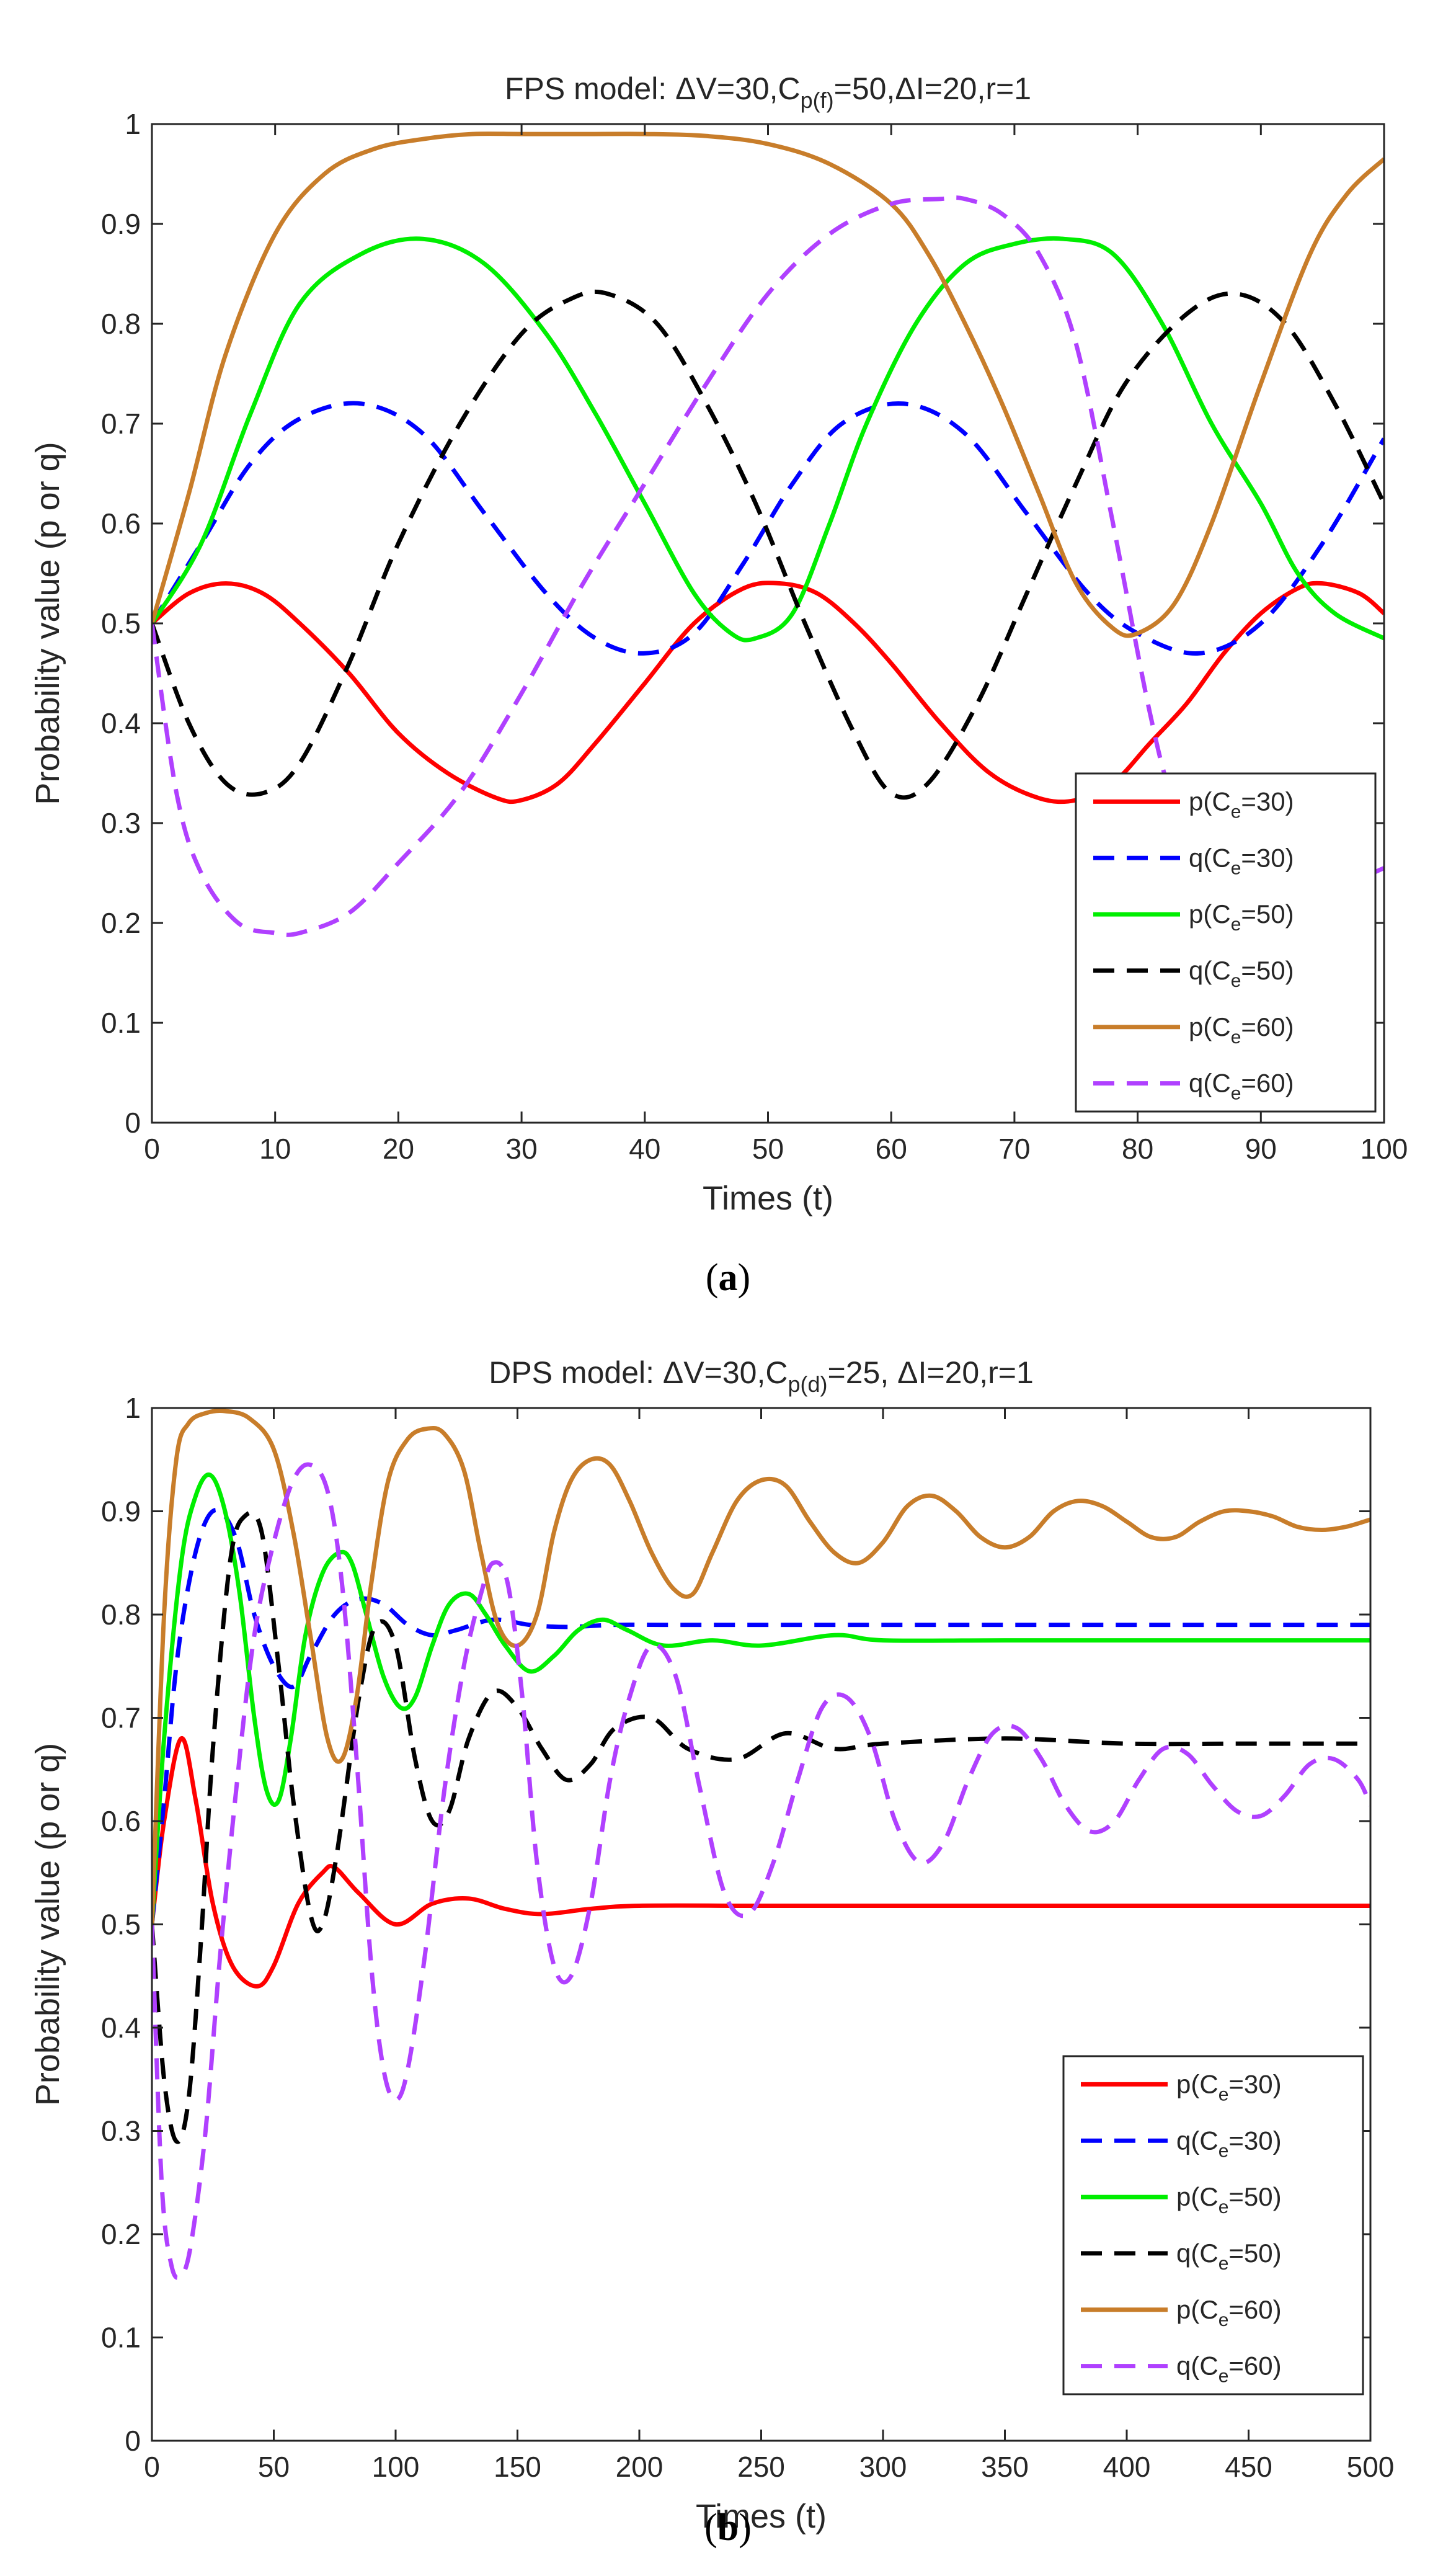  I want to click on x-tick-label: 90, so click(1261, 1149).